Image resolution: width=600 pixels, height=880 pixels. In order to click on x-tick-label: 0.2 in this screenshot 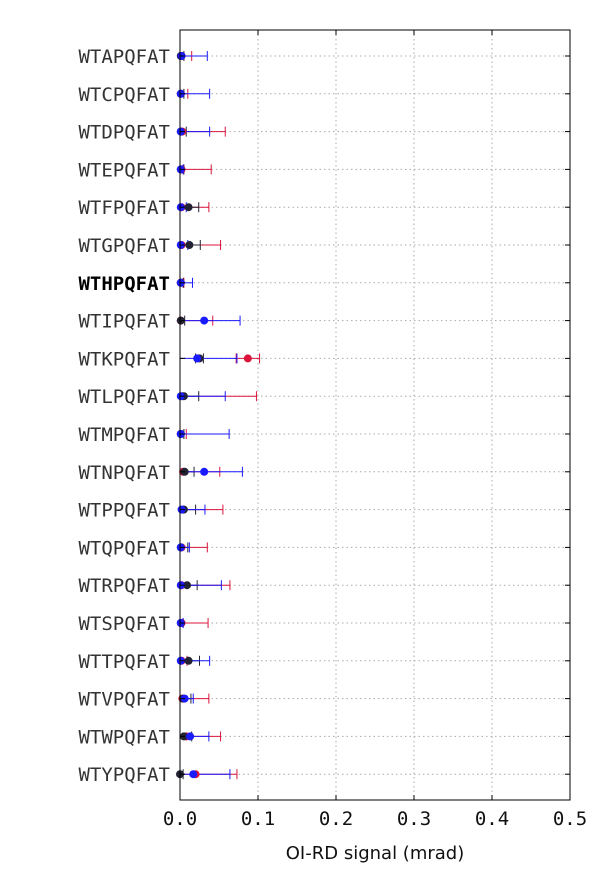, I will do `click(336, 819)`.